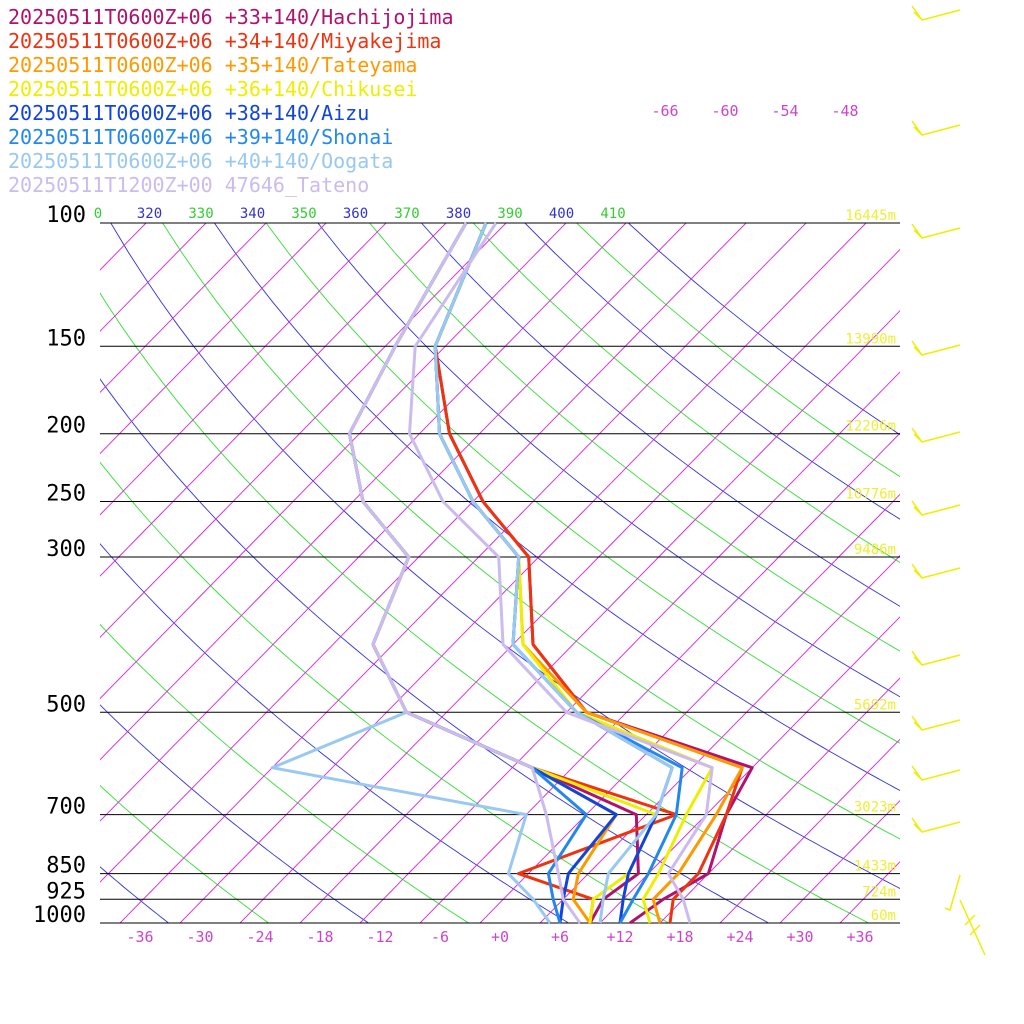 This screenshot has width=1024, height=1024. Describe the element at coordinates (560, 937) in the screenshot. I see `x-tick-label: +6` at that location.